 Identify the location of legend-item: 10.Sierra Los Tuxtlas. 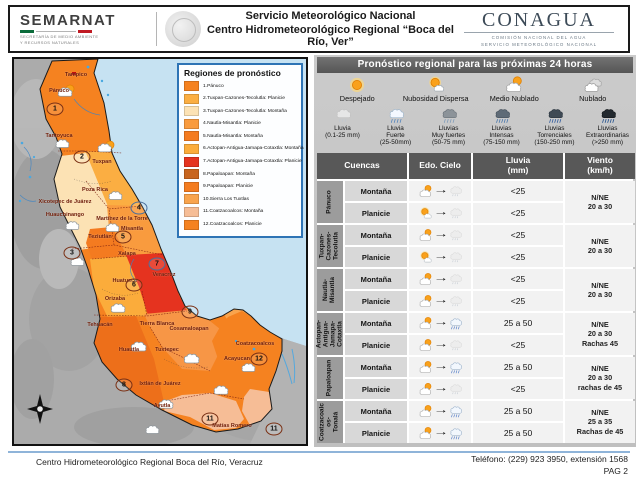
(240, 199).